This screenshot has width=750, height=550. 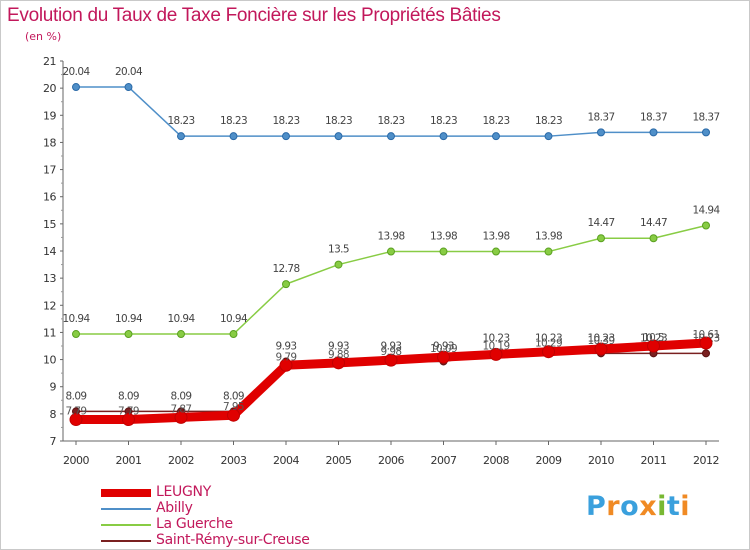 I want to click on x-tick-label: 2001, so click(x=129, y=460).